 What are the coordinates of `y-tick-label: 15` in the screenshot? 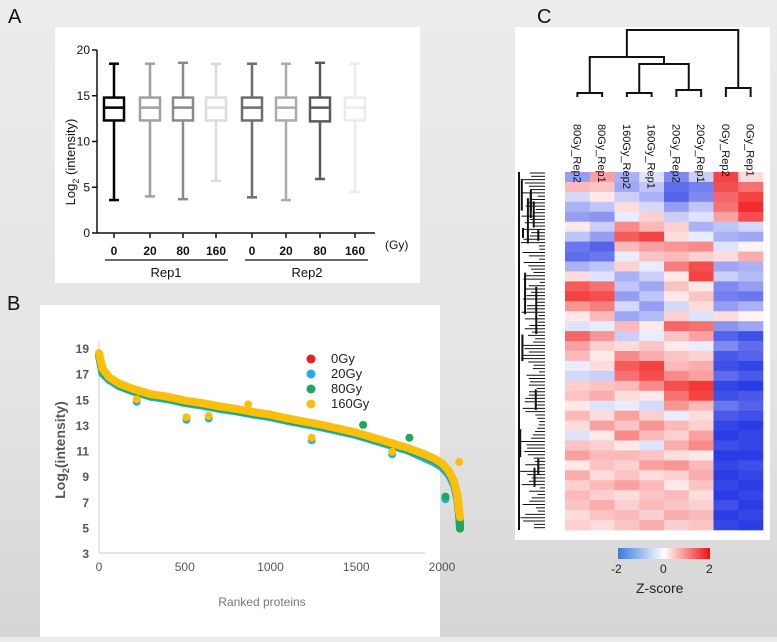 It's located at (83, 400).